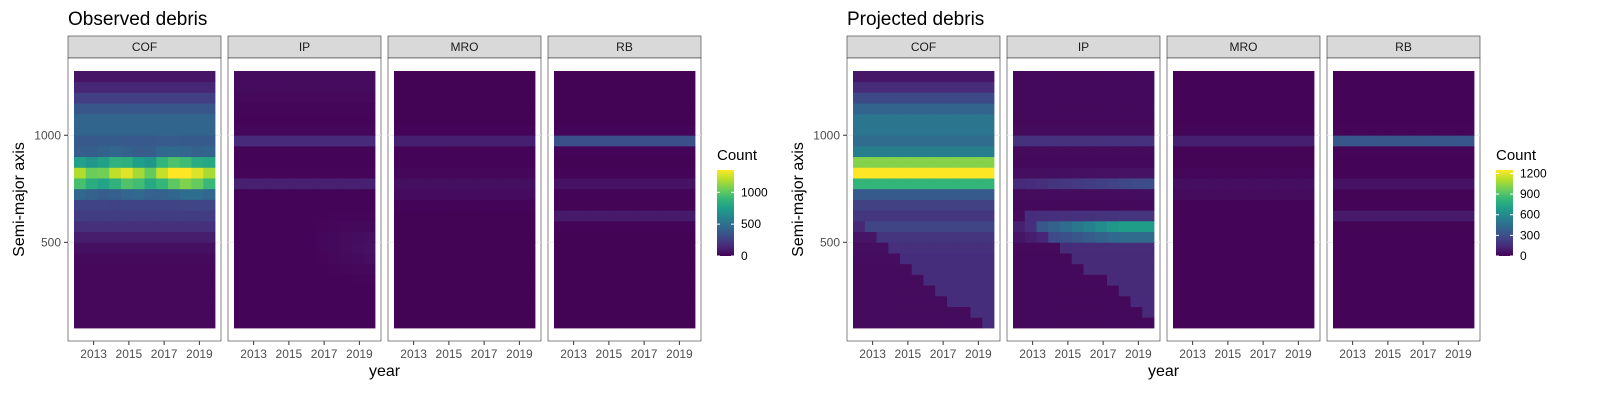 The height and width of the screenshot is (400, 1600). What do you see at coordinates (1068, 354) in the screenshot?
I see `x-tick-label: 2015` at bounding box center [1068, 354].